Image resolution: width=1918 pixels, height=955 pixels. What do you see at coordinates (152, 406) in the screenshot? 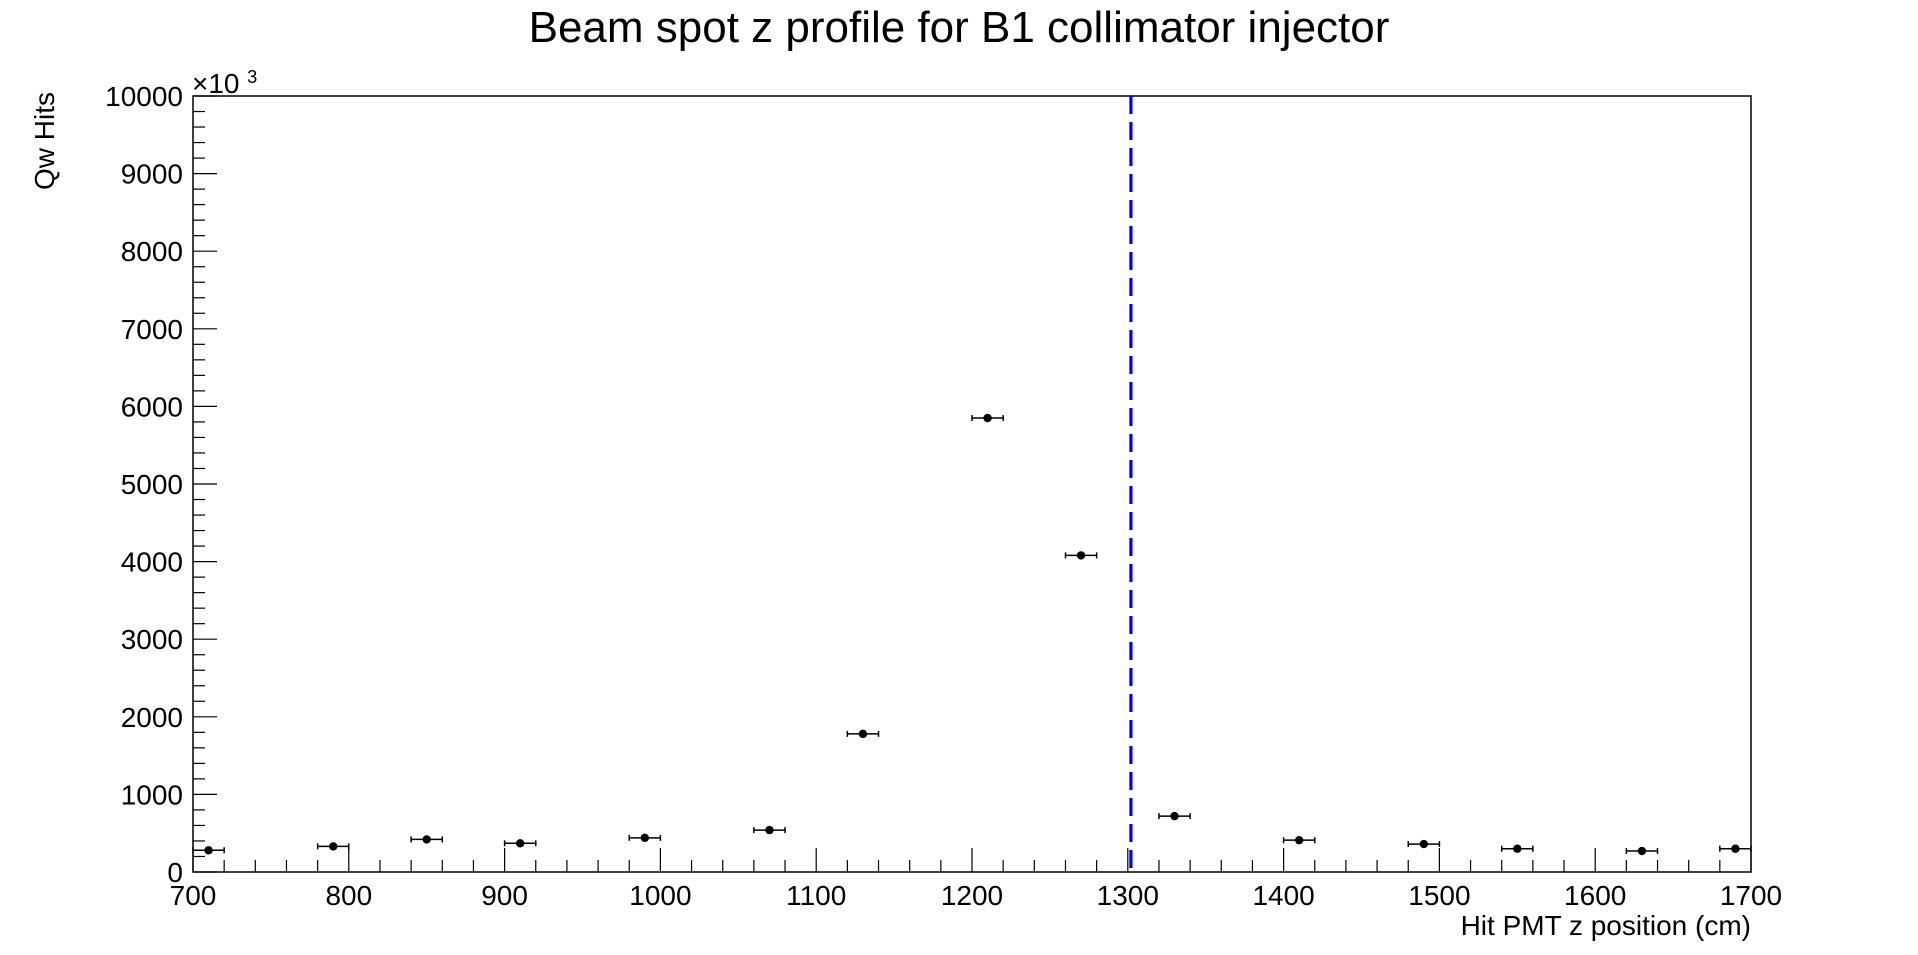
I see `y-tick-label: 6000` at bounding box center [152, 406].